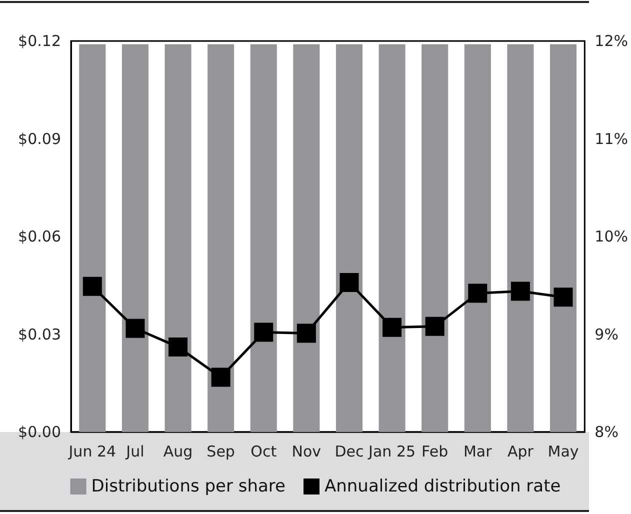 Image resolution: width=631 pixels, height=514 pixels. Describe the element at coordinates (563, 451) in the screenshot. I see `x-tick-label: May` at that location.